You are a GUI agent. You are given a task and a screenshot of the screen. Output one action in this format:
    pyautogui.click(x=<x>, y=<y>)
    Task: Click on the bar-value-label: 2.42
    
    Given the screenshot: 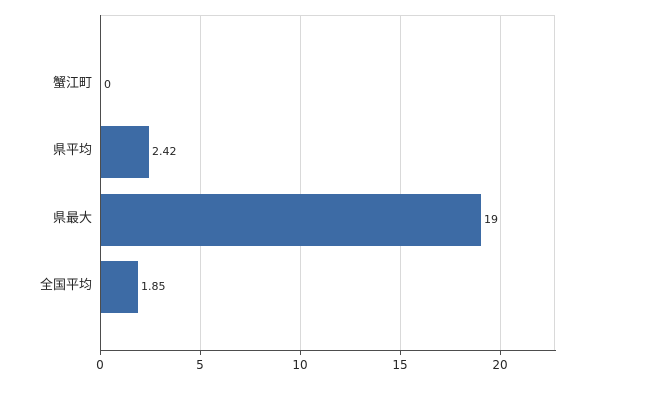 What is the action you would take?
    pyautogui.click(x=164, y=151)
    